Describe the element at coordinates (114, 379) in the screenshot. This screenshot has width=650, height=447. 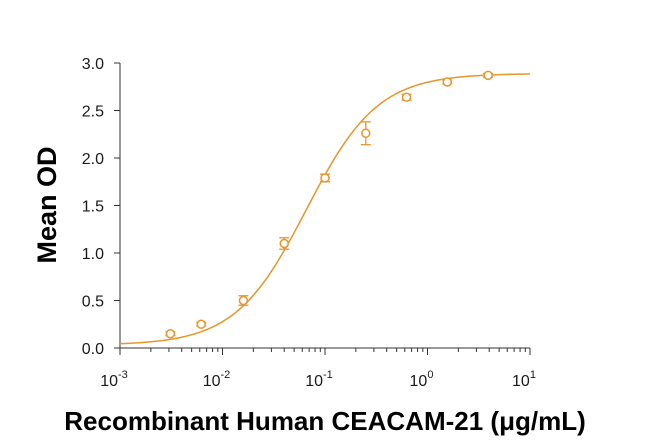
I see `x-tick-label: 10⁻³` at that location.